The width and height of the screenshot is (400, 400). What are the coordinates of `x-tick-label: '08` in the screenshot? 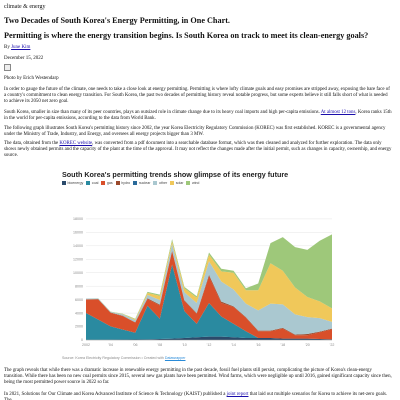 It's located at (159, 345).